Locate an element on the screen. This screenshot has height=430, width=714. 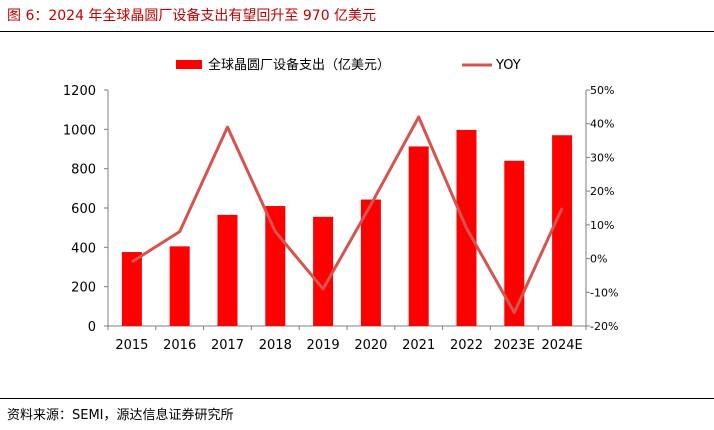
x-tick-label: 2022 is located at coordinates (466, 345).